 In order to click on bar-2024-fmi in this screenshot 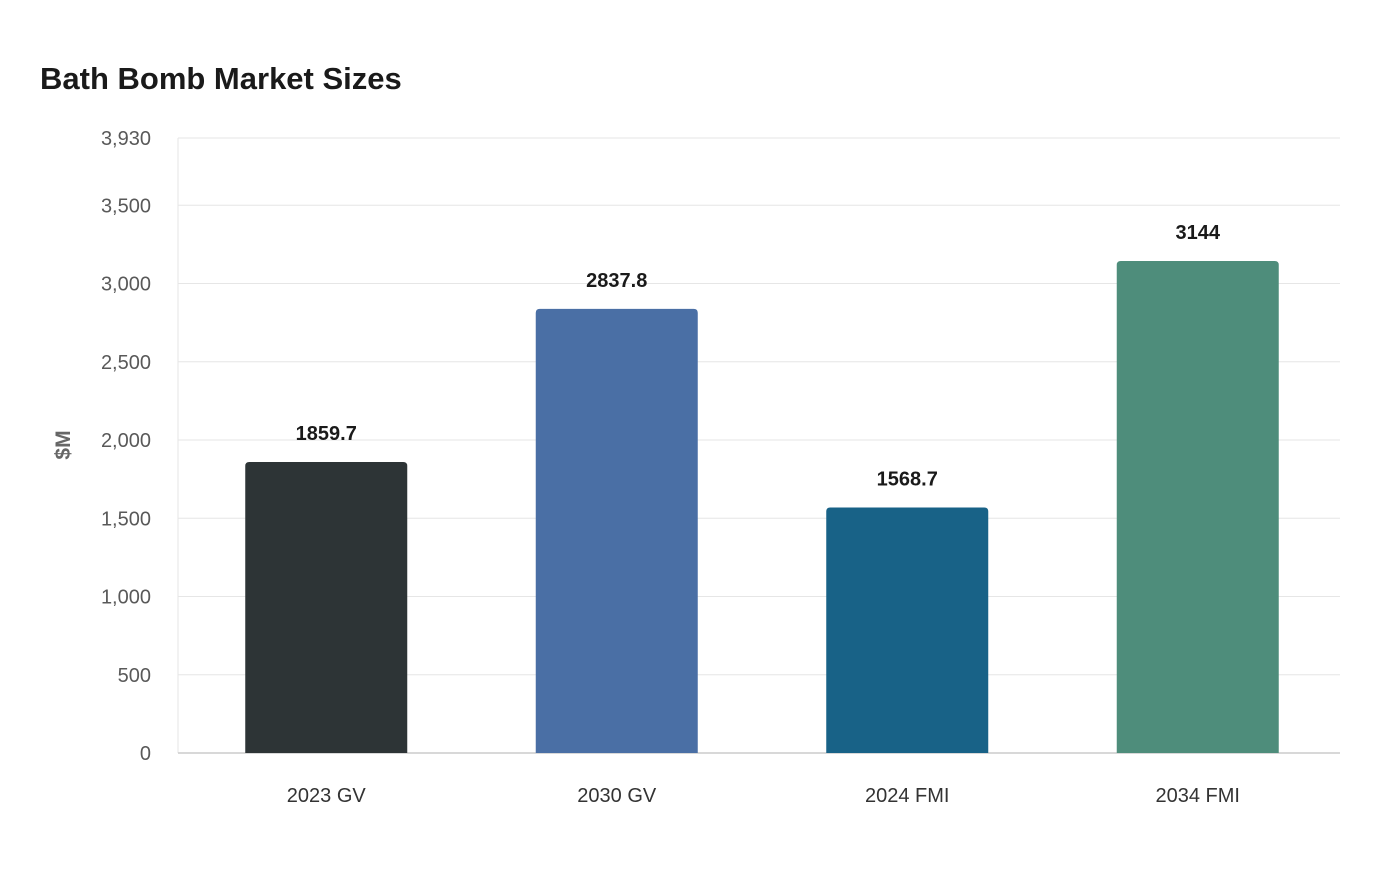, I will do `click(907, 630)`.